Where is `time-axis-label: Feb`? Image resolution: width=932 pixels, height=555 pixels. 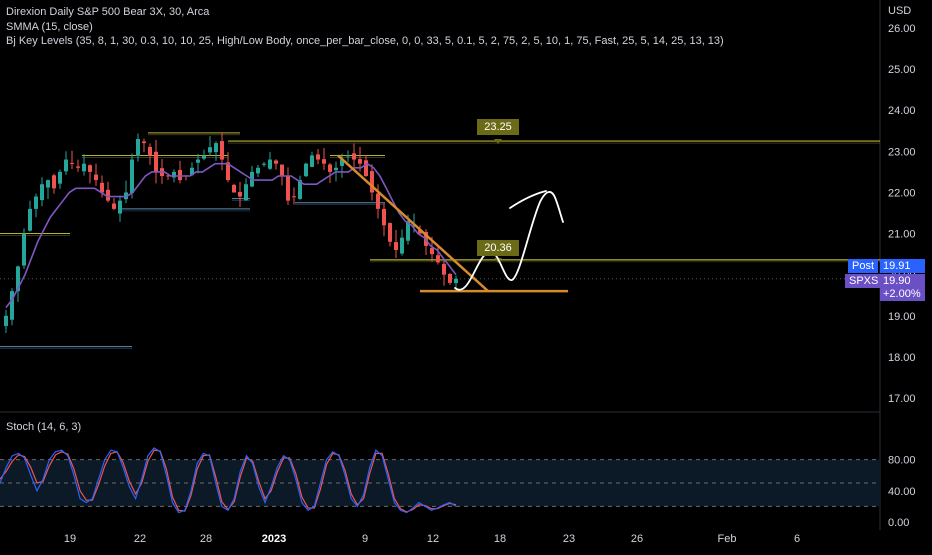 time-axis-label: Feb is located at coordinates (727, 539).